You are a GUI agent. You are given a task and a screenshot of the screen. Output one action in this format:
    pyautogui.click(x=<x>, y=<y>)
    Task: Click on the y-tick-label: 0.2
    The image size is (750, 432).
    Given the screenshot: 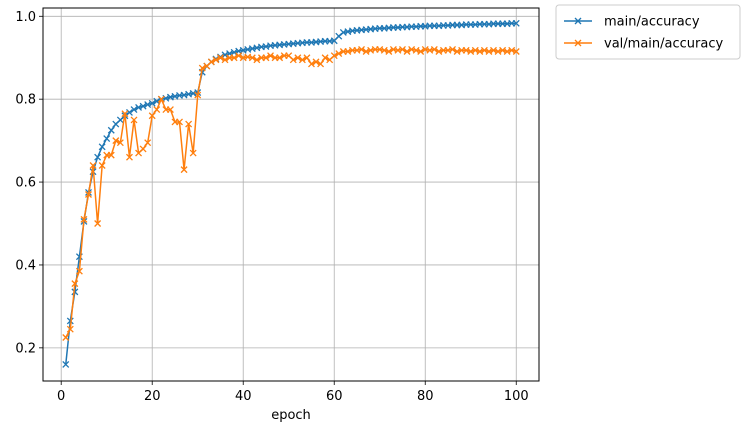 What is the action you would take?
    pyautogui.click(x=25, y=348)
    